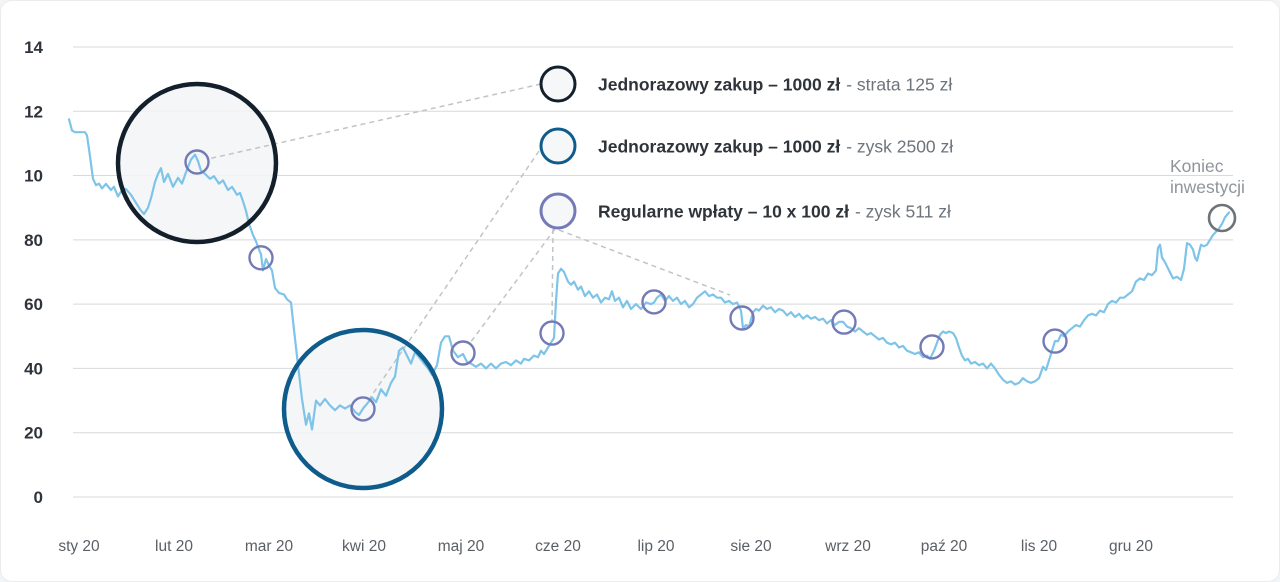 Image resolution: width=1280 pixels, height=582 pixels. I want to click on y-tick-label: 60, so click(33, 304).